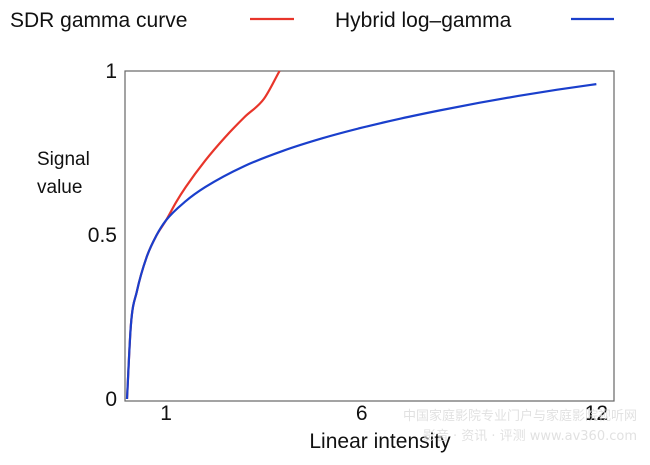 Image resolution: width=650 pixels, height=465 pixels. Describe the element at coordinates (98, 20) in the screenshot. I see `legend-label-sdr: SDR gamma curve` at that location.